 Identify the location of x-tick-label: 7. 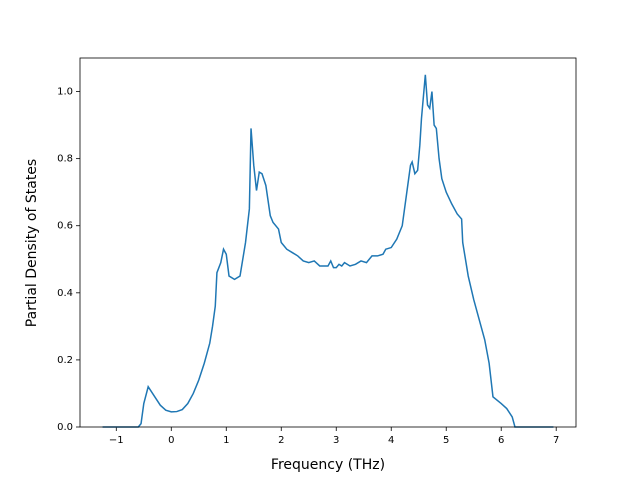
(556, 440).